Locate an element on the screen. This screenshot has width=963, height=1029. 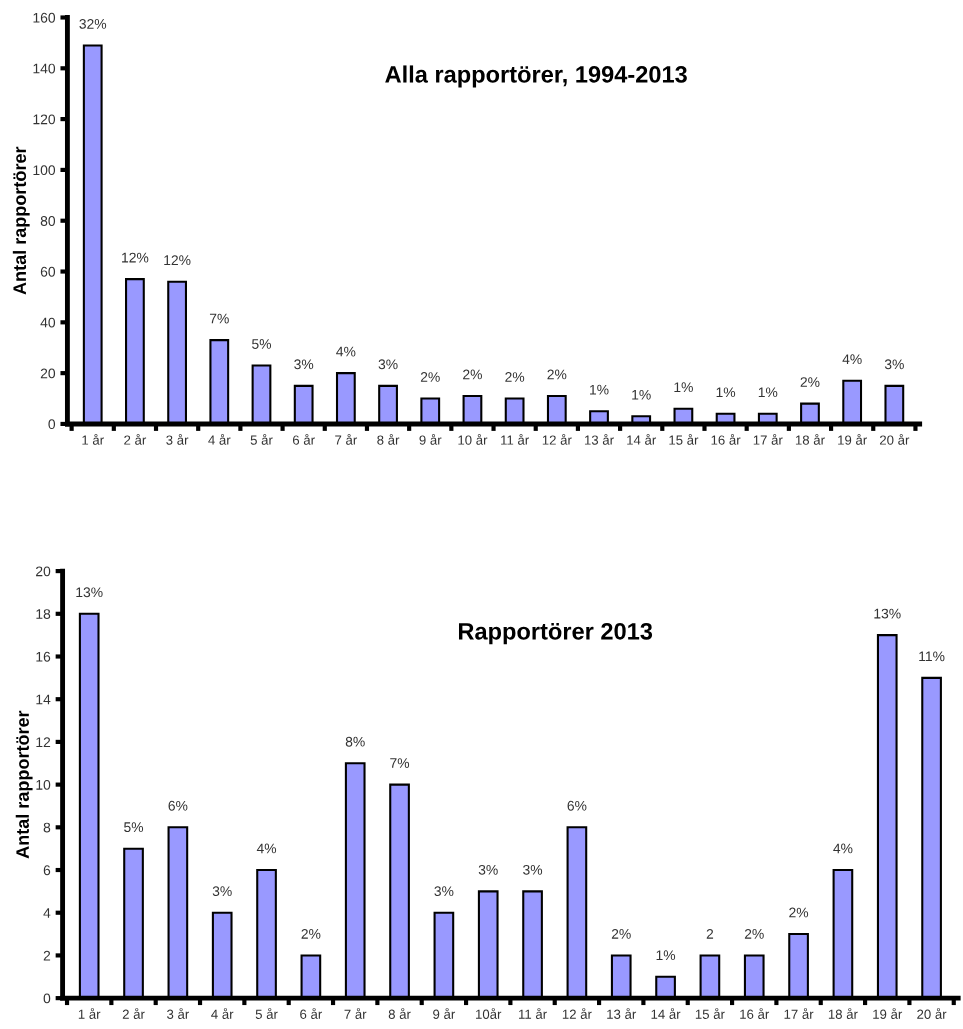
y-tick-label: 160 is located at coordinates (44, 17).